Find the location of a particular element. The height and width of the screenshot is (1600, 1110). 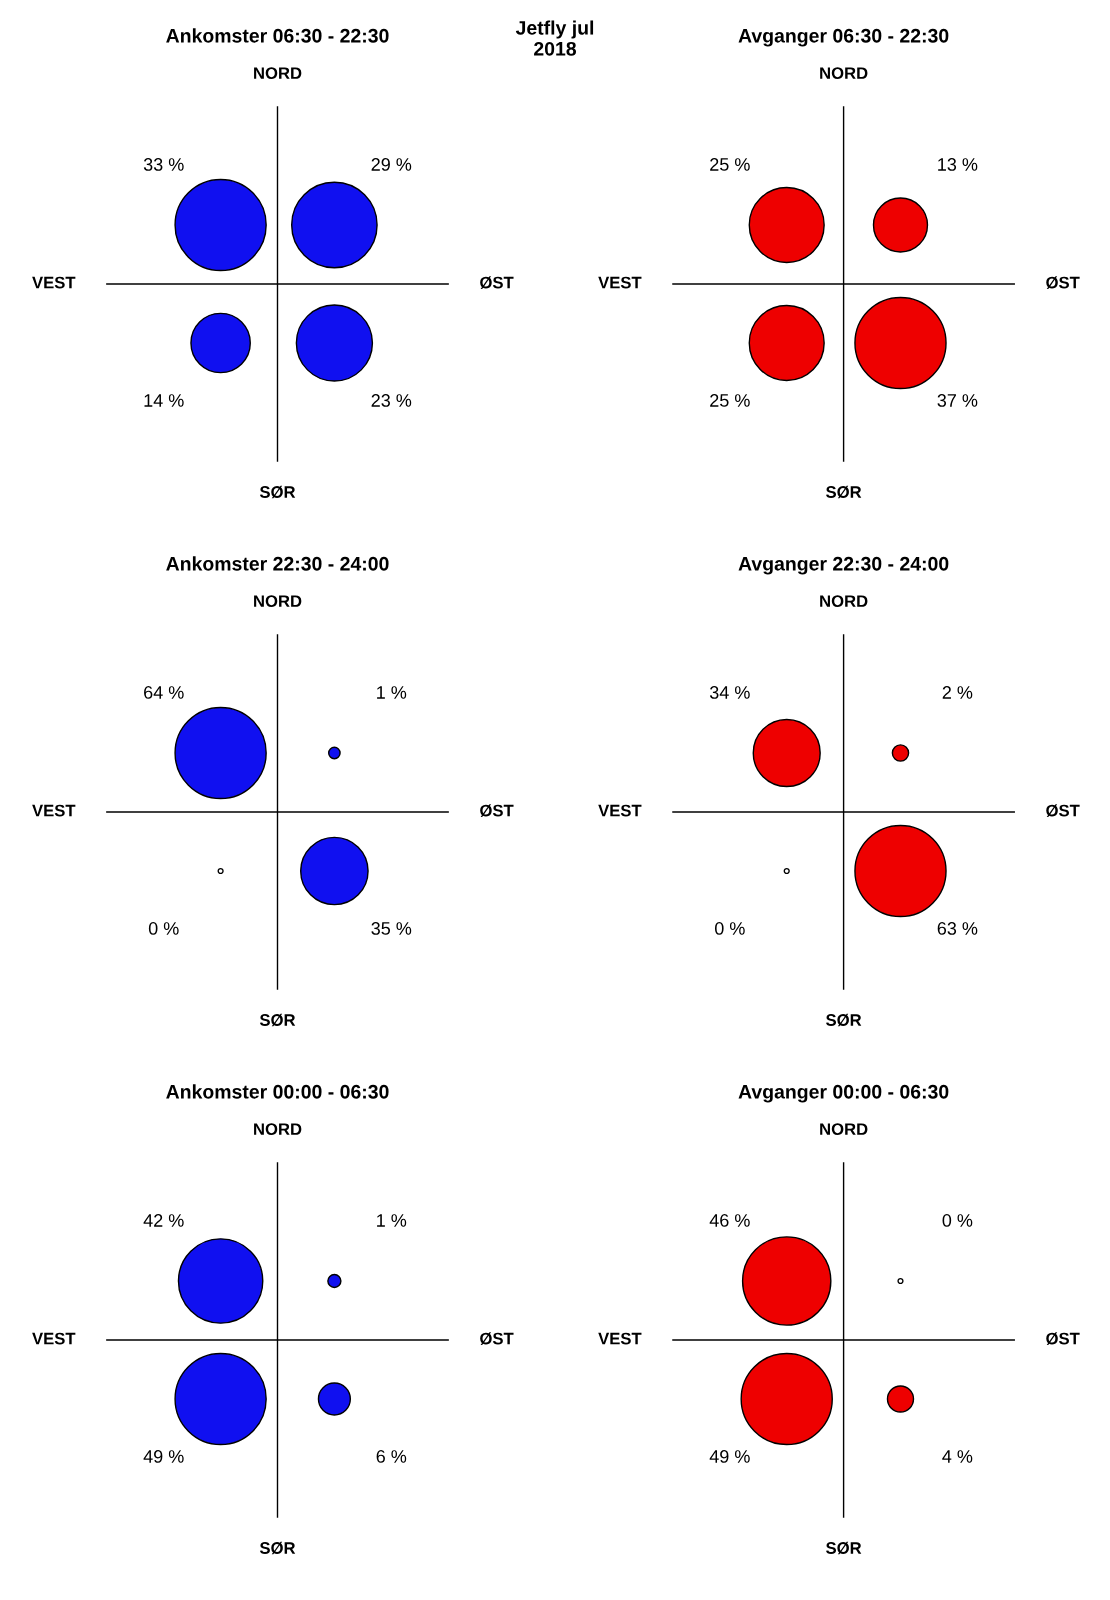

data-label: 23 % is located at coordinates (391, 400).